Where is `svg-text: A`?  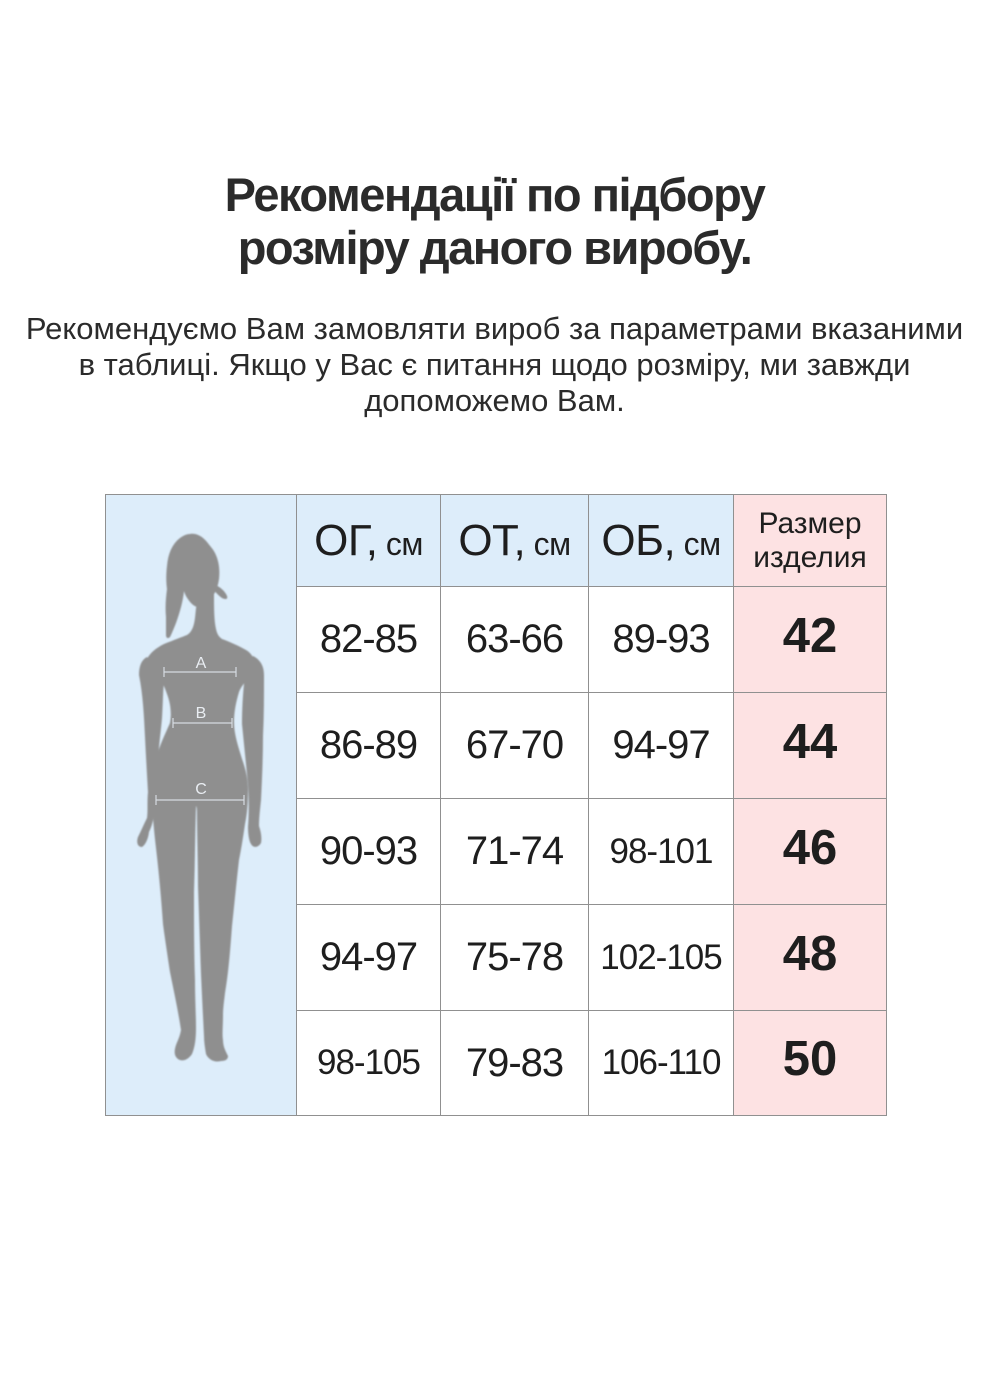
svg-text: A is located at coordinates (201, 663).